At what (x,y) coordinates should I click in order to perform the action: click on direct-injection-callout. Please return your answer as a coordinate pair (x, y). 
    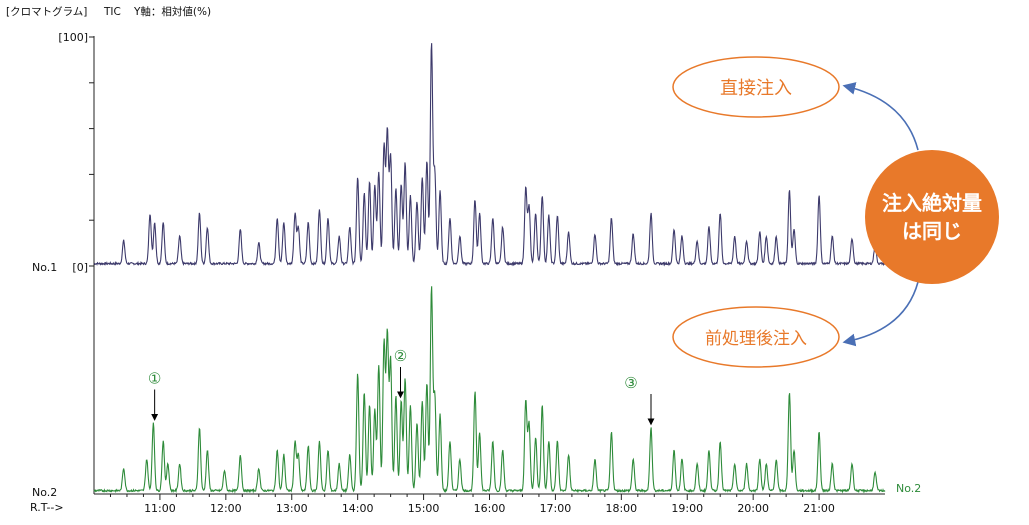
    Looking at the image, I should click on (756, 87).